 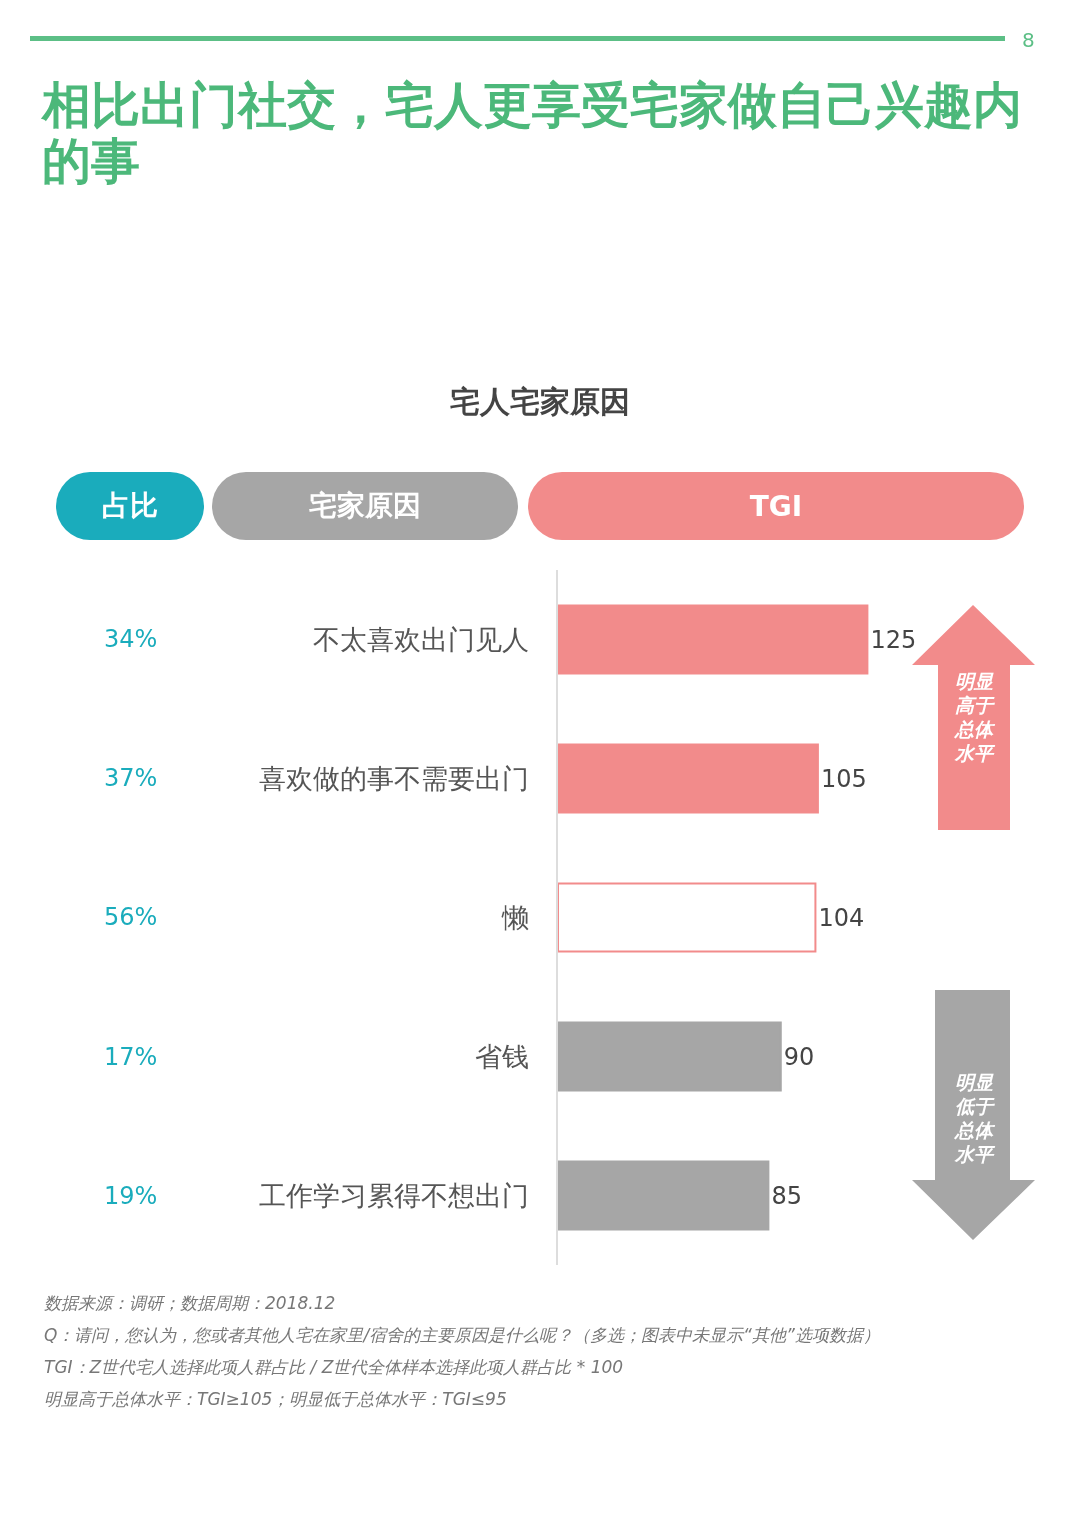 I want to click on text: 明显高于总体水平：TGI≥105；明显低于总体水平：TGI≤95, so click(x=275, y=1399).